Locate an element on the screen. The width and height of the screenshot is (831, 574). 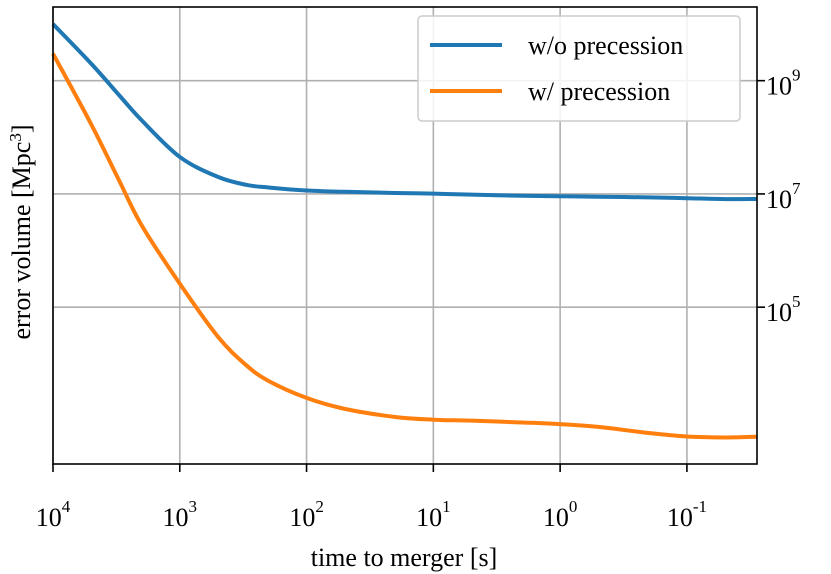
x-axis-ticks: 10⁴ 10³ 10² 10¹ 10⁰ 10⁻¹ is located at coordinates (371, 498).